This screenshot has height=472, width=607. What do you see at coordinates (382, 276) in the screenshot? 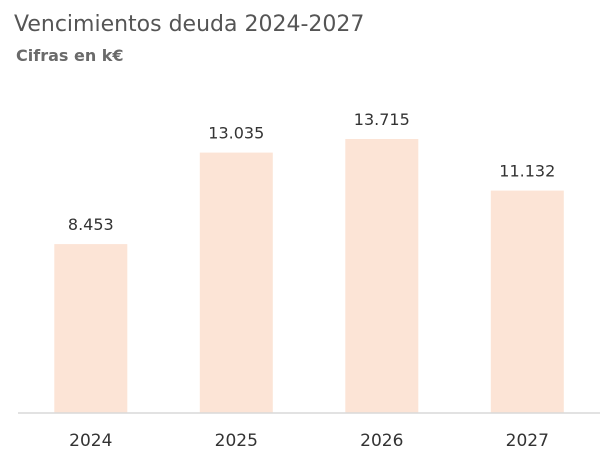
I see `bar-2026` at bounding box center [382, 276].